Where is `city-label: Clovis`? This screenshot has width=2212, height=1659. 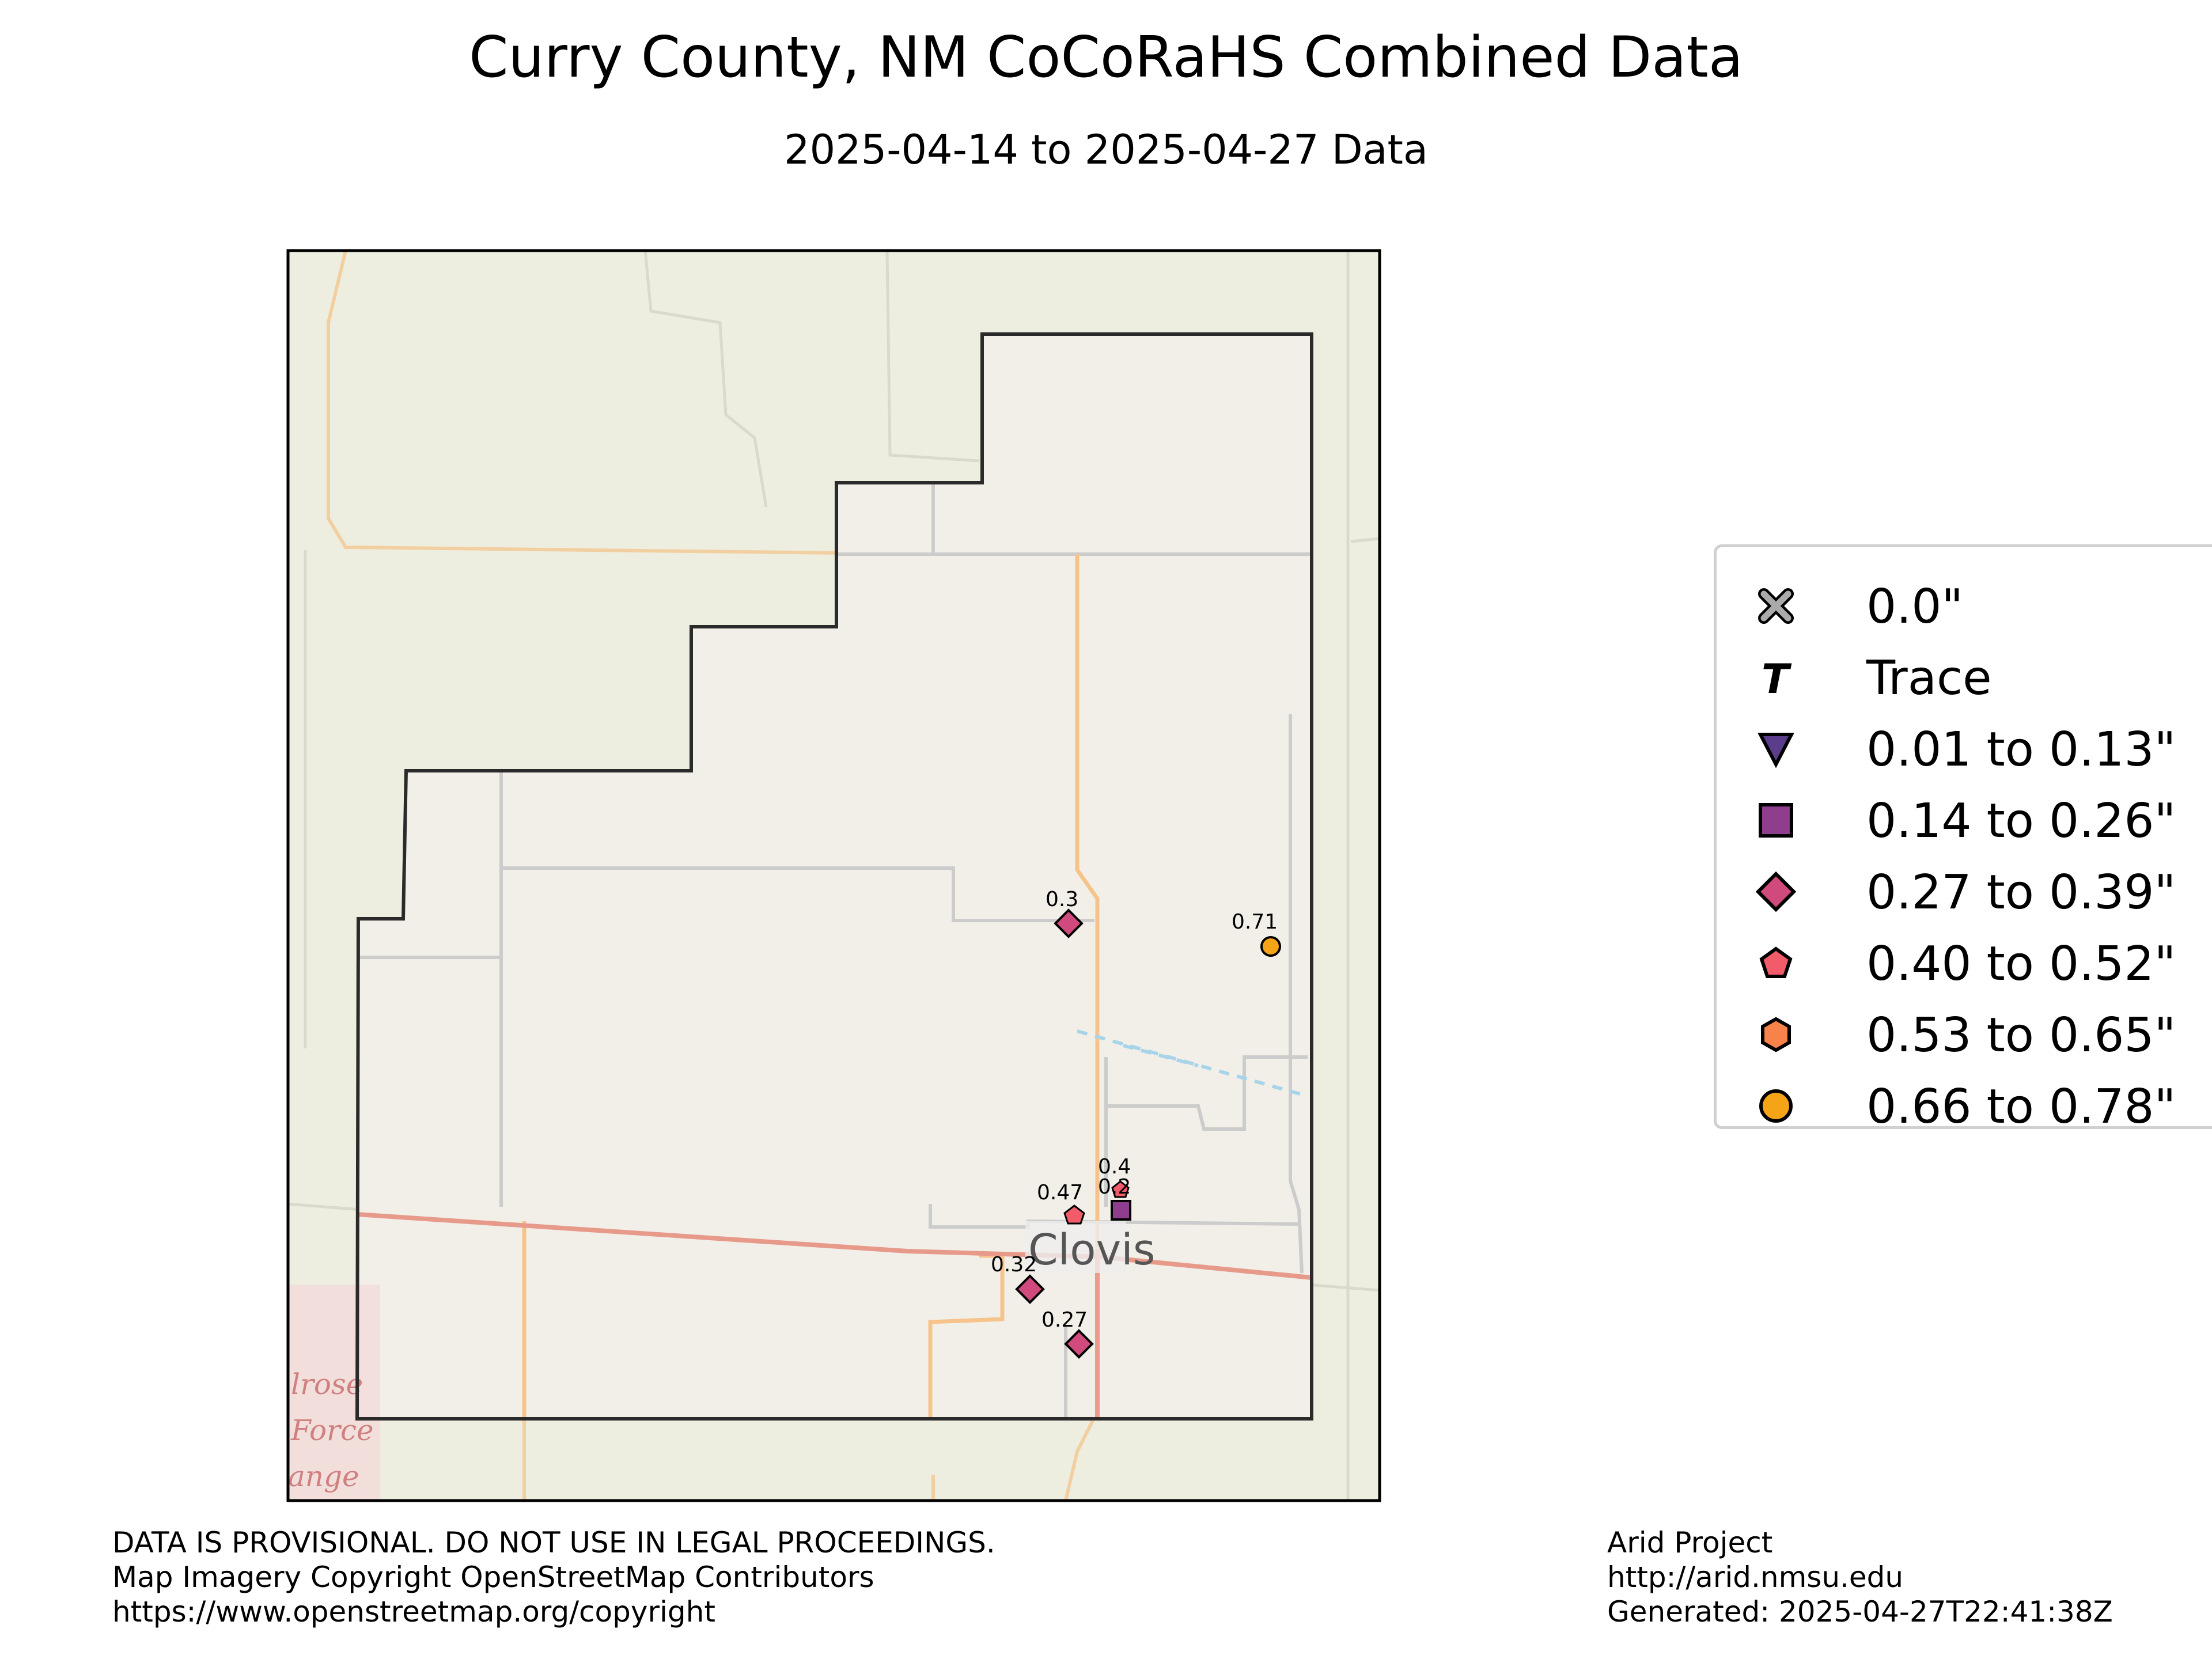
city-label: Clovis is located at coordinates (1091, 1250).